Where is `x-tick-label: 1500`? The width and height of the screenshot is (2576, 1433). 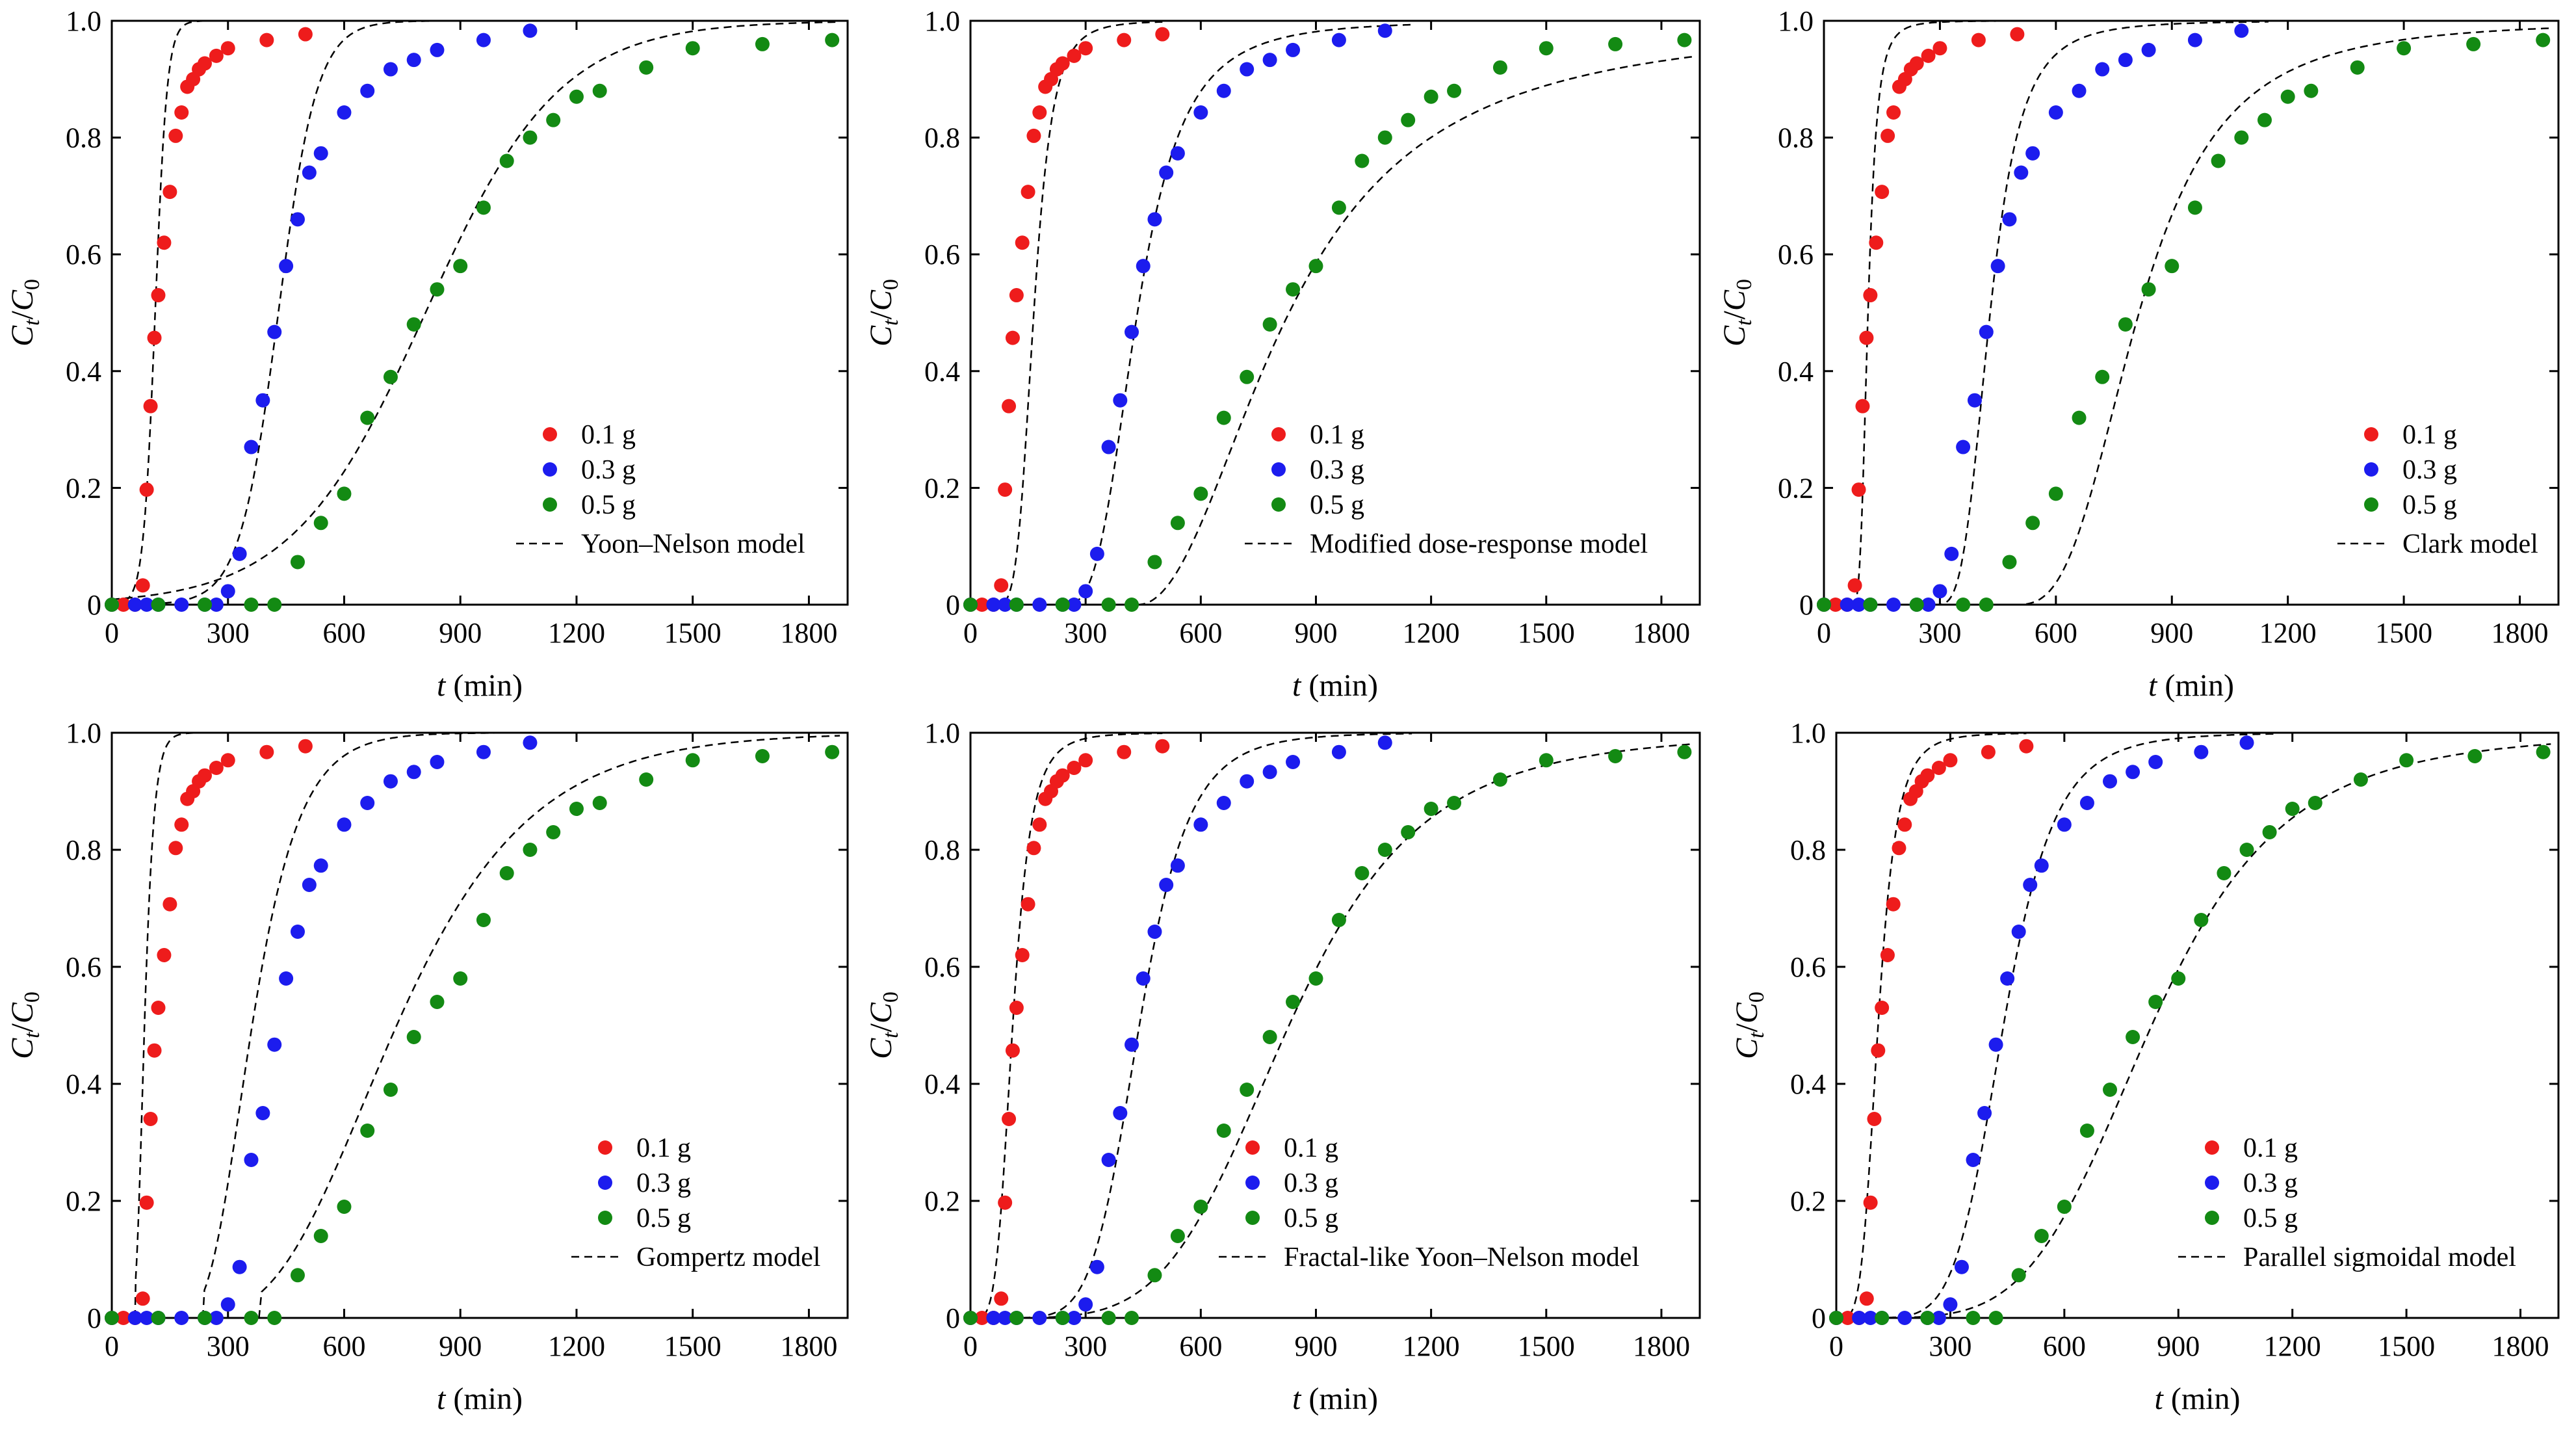 x-tick-label: 1500 is located at coordinates (693, 1346).